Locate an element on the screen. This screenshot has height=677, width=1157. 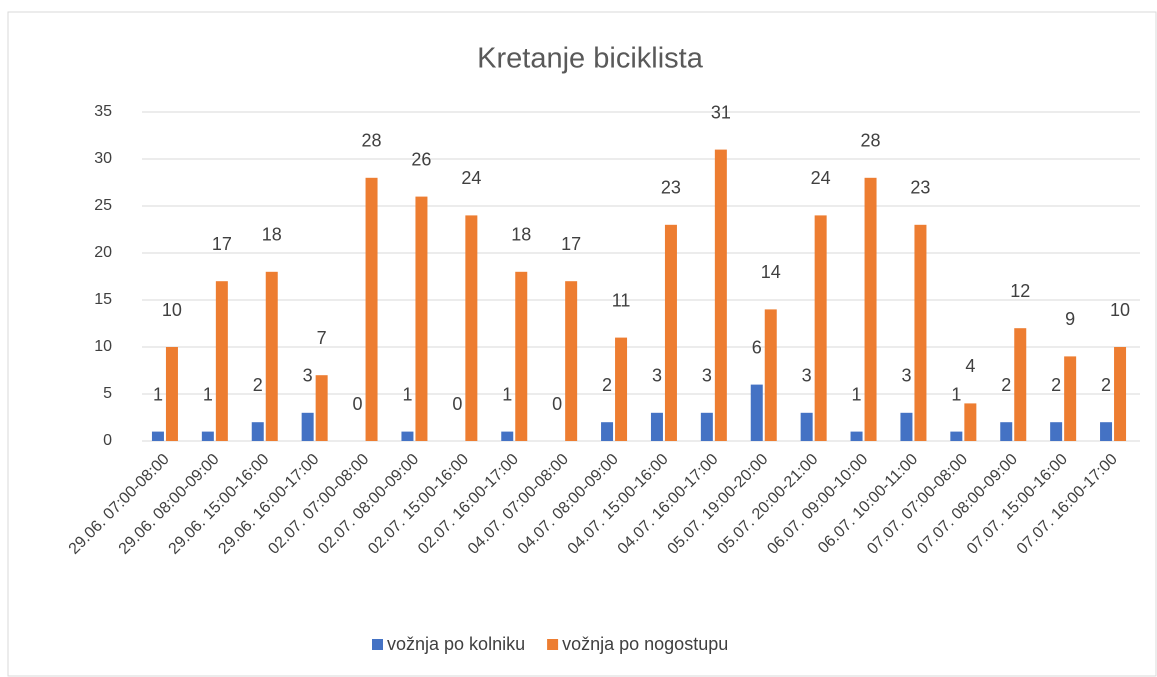
y-tick-label: 30 is located at coordinates (103, 158).